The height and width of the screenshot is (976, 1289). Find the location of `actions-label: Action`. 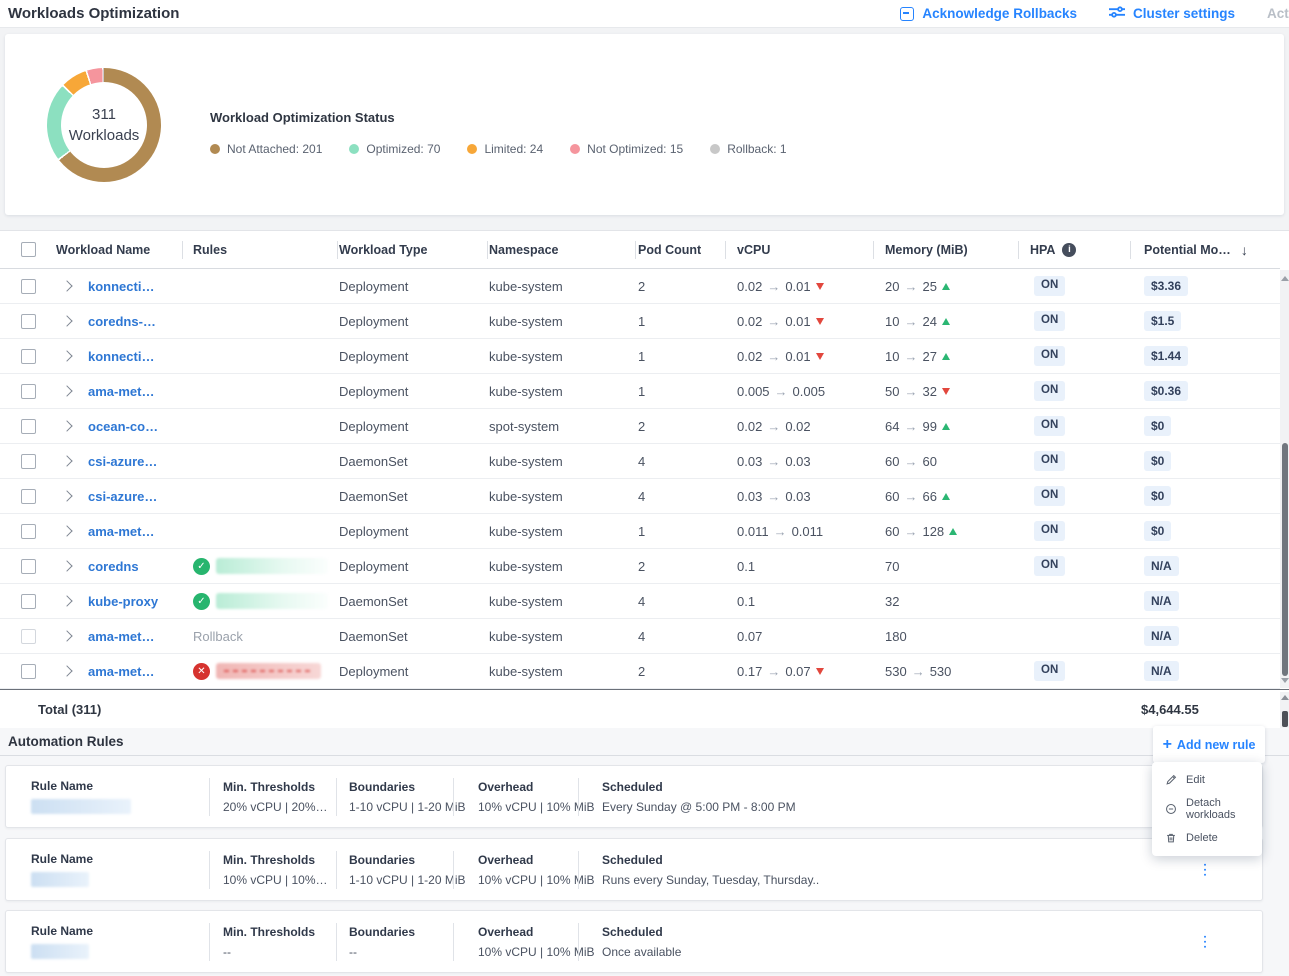

actions-label: Action is located at coordinates (1278, 13).